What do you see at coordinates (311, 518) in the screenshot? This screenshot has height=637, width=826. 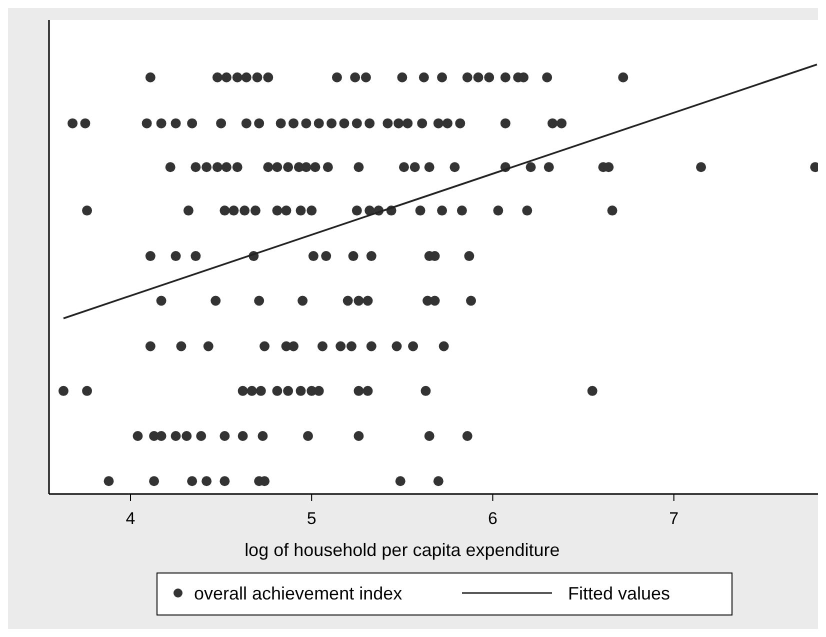 I see `x-tick-label: 5` at bounding box center [311, 518].